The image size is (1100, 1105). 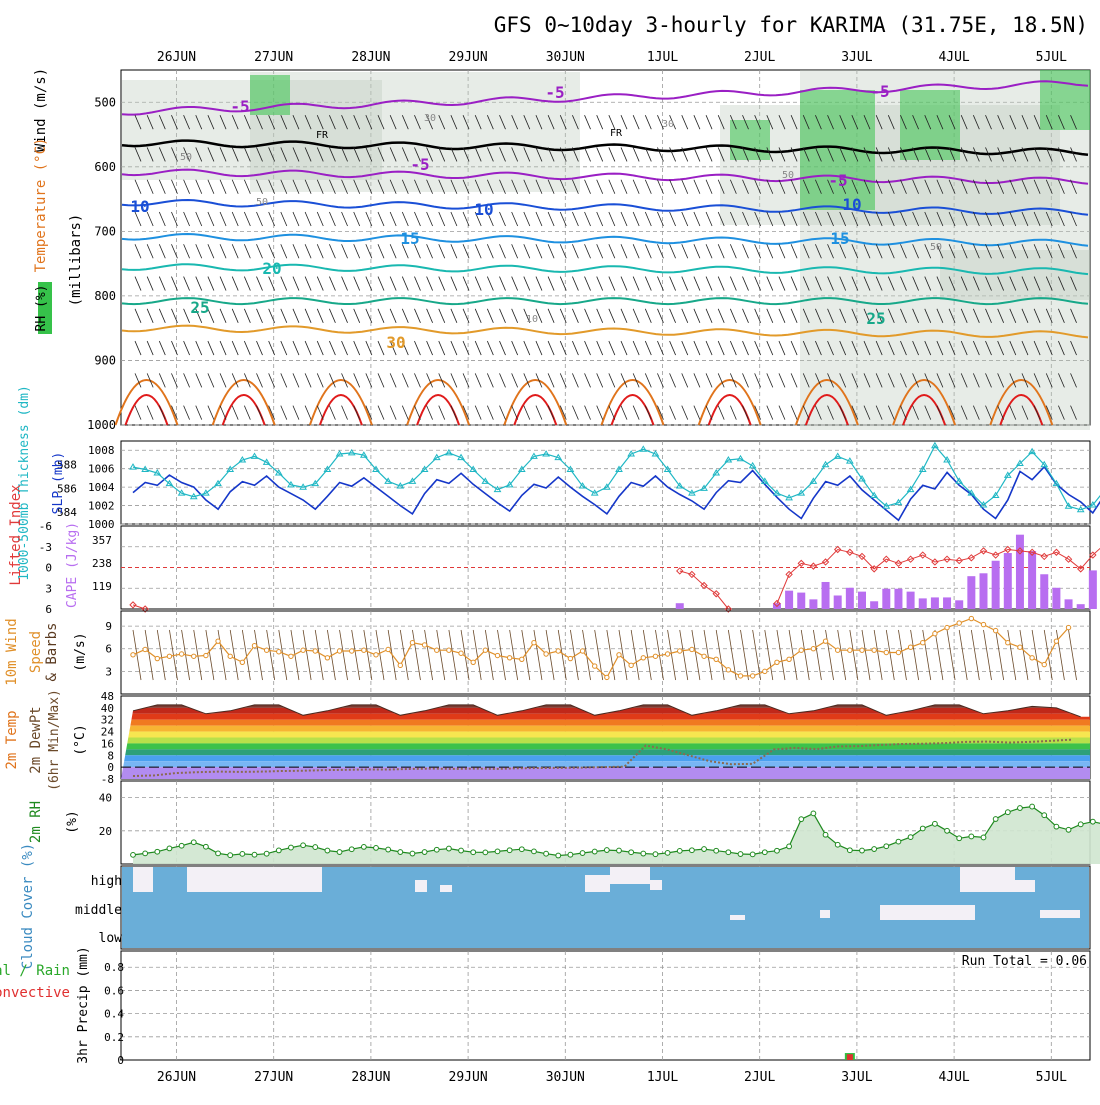 What do you see at coordinates (1024, 961) in the screenshot?
I see `run-total-label: Run Total = 0.06` at bounding box center [1024, 961].